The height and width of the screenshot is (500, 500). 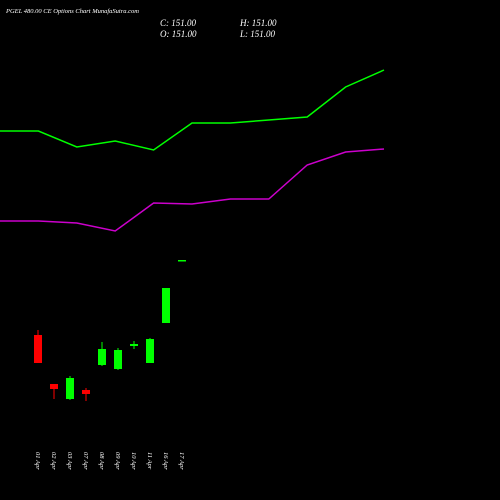 I want to click on x-tick-label: 09 Apr, so click(x=117, y=461).